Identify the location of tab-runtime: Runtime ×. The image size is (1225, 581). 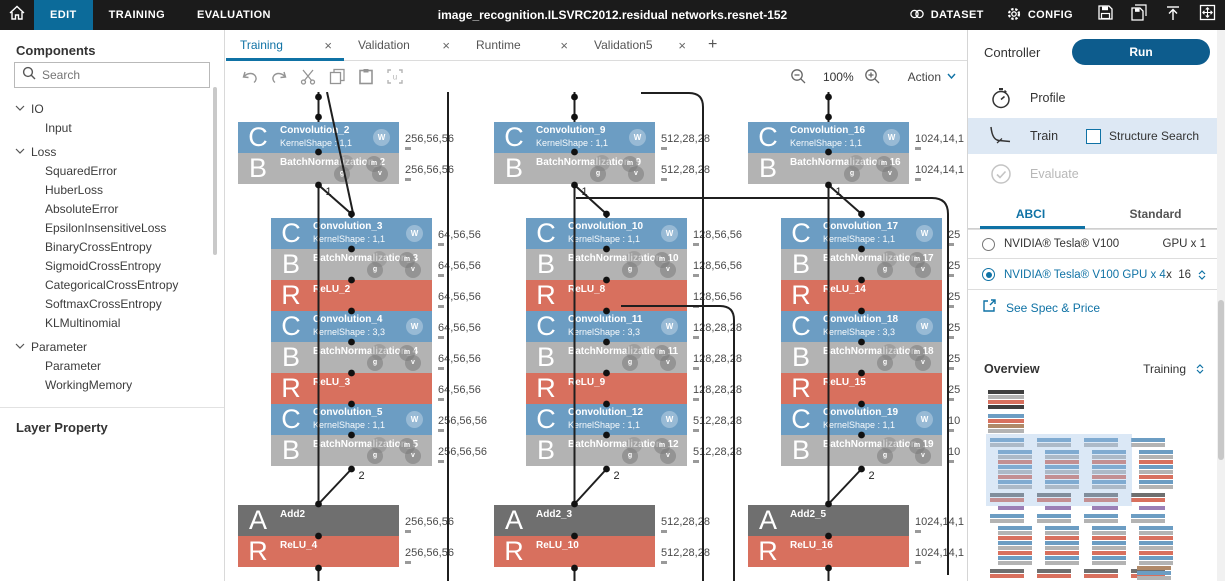
(522, 45).